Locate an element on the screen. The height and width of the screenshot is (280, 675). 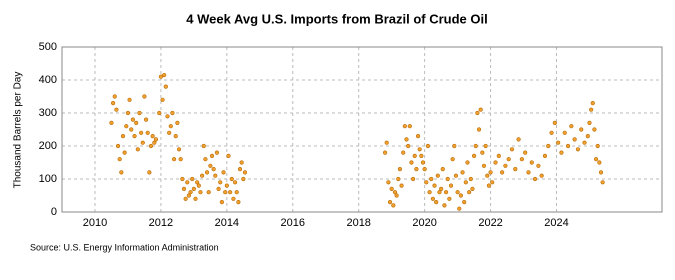
y-tick-label: 300 is located at coordinates (48, 113).